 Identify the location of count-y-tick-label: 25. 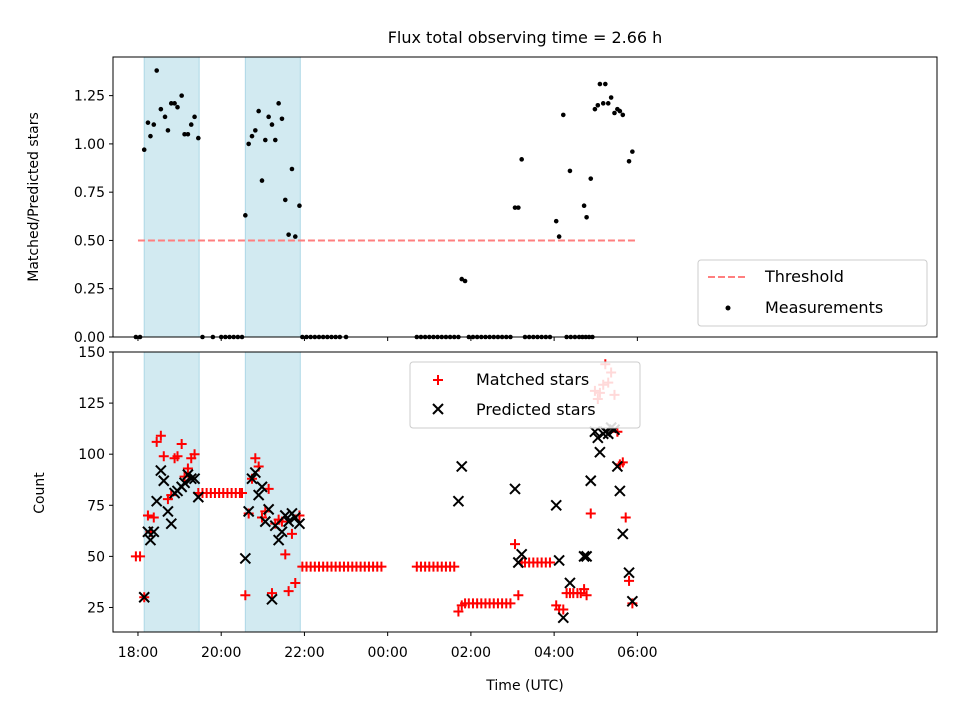
(96, 608).